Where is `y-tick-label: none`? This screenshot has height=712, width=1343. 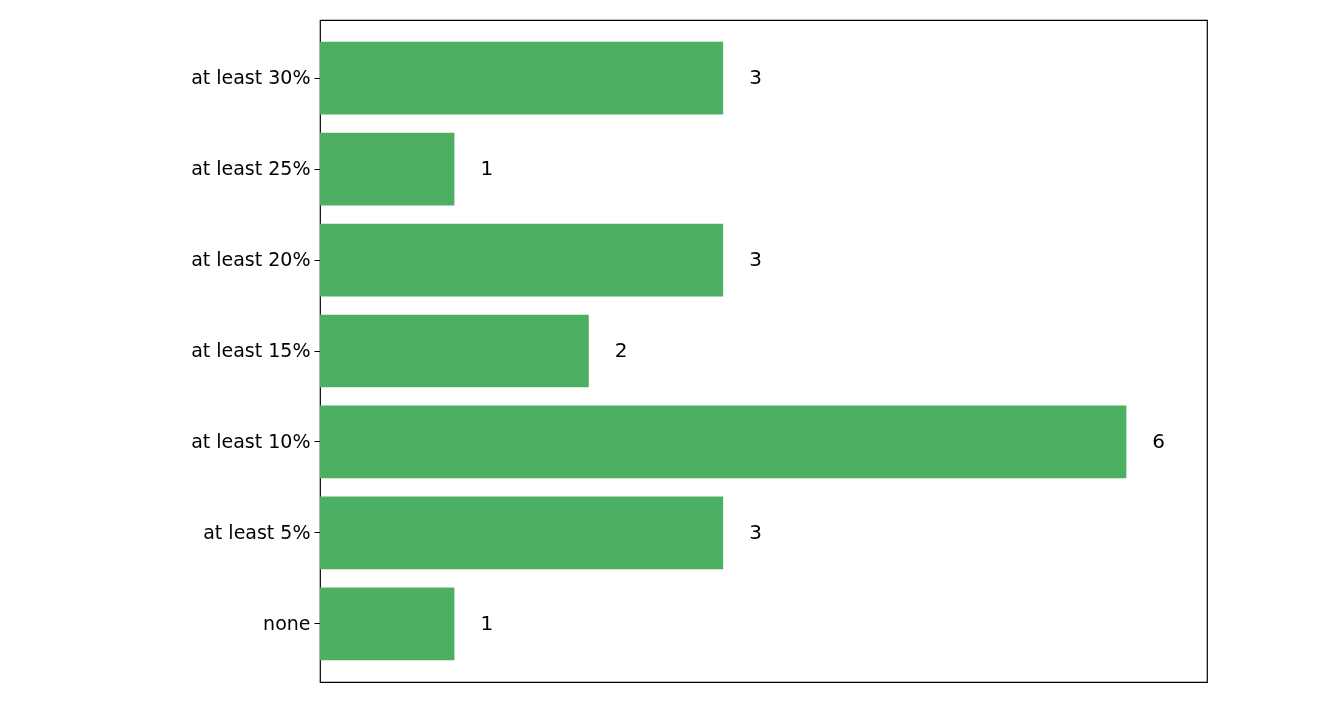 y-tick-label: none is located at coordinates (287, 622).